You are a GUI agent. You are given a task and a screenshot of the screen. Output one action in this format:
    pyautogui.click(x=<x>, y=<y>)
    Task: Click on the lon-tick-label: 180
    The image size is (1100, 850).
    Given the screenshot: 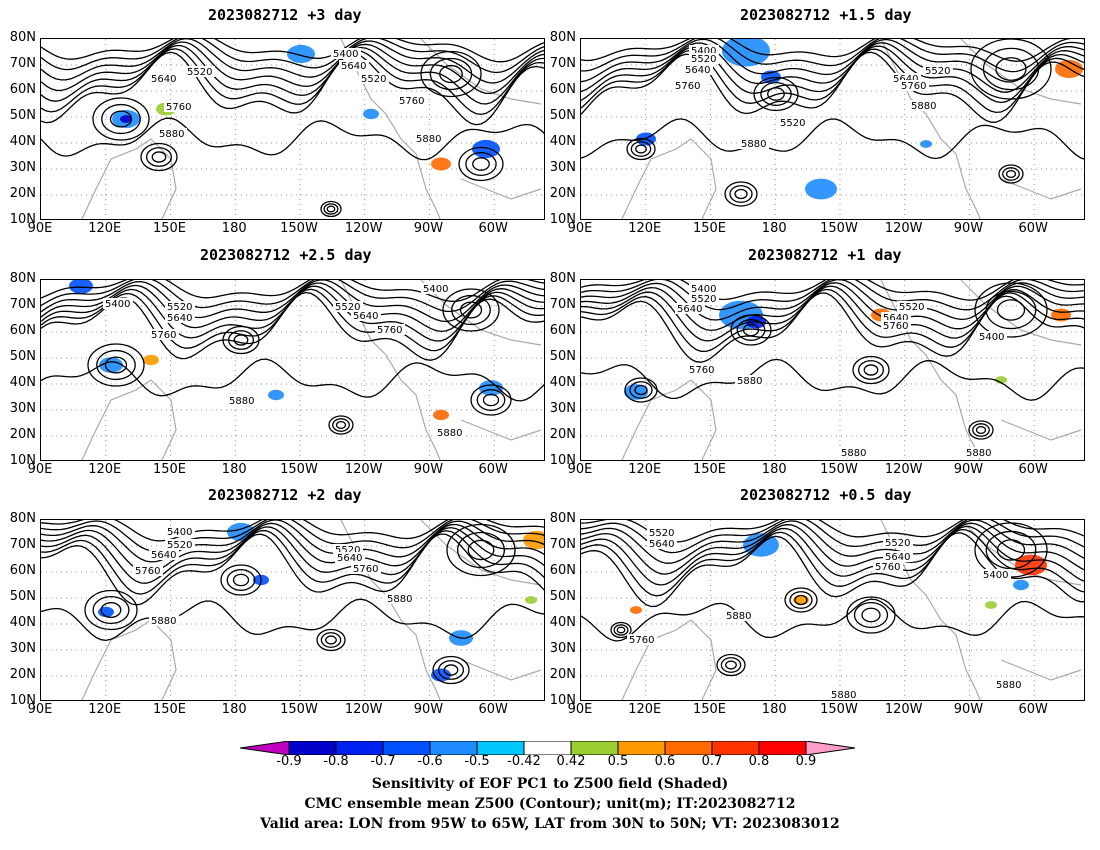 What is the action you would take?
    pyautogui.click(x=774, y=709)
    